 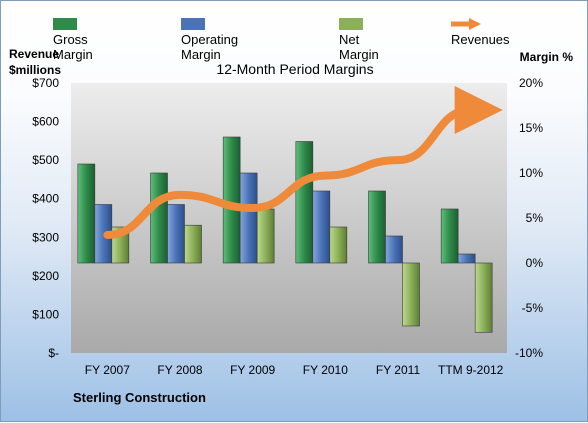 What do you see at coordinates (179, 370) in the screenshot?
I see `category-label: FY 2008` at bounding box center [179, 370].